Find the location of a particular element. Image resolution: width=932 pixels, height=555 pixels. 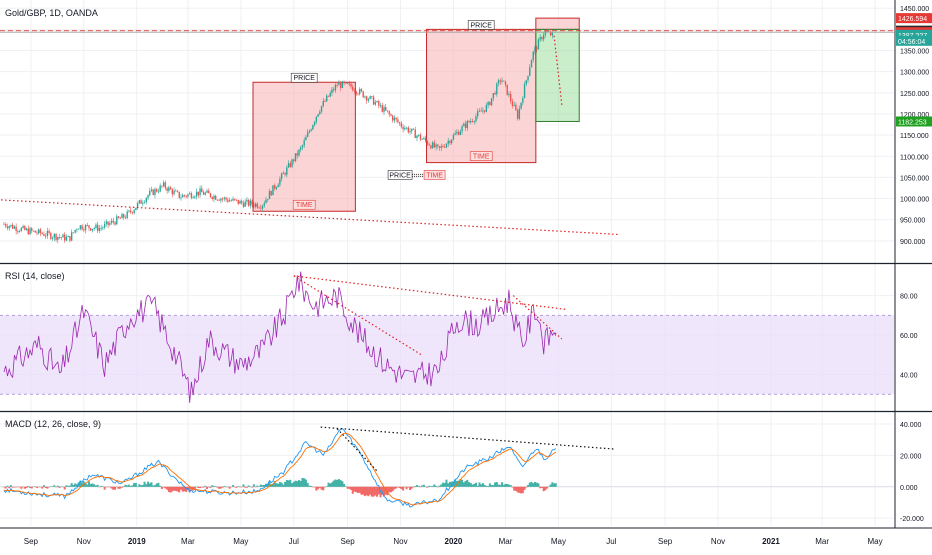

price-tag-label: 04:56:04 is located at coordinates (911, 42).